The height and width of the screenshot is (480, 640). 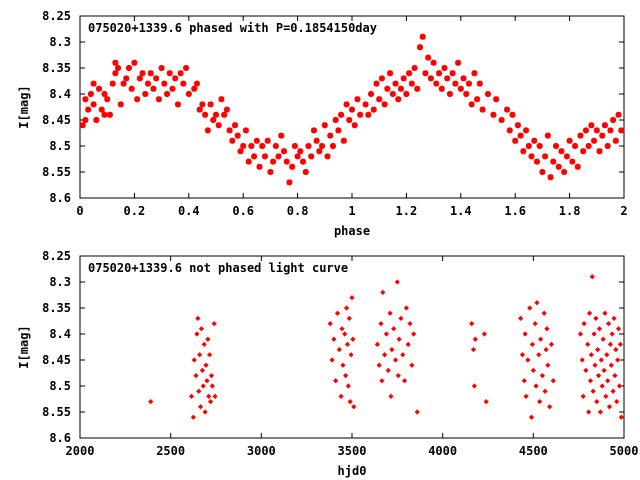 I want to click on unphased-x-tick-label: 4500, so click(x=533, y=451).